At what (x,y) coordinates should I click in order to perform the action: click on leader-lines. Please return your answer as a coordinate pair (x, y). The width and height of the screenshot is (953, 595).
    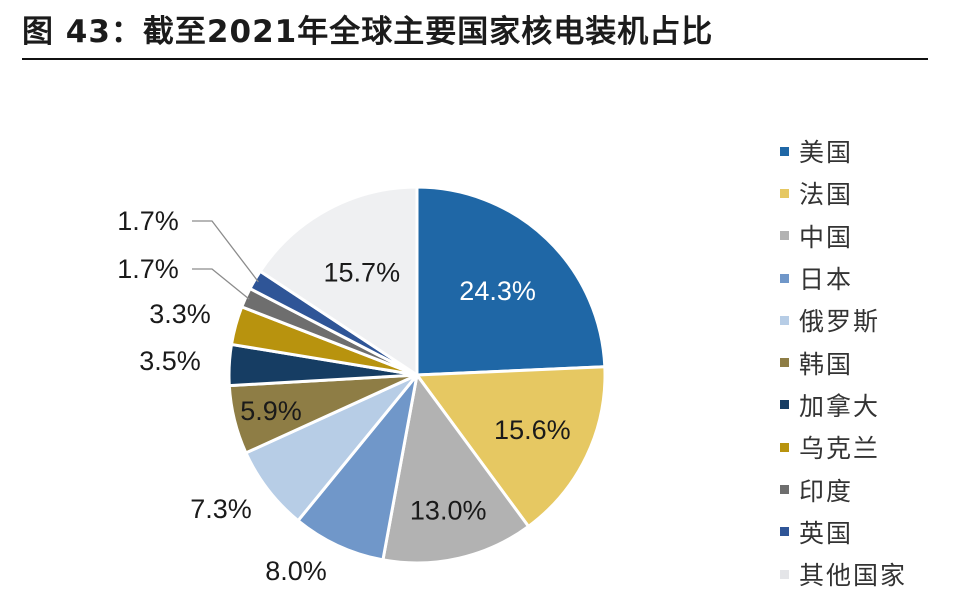
    Looking at the image, I should click on (225, 260).